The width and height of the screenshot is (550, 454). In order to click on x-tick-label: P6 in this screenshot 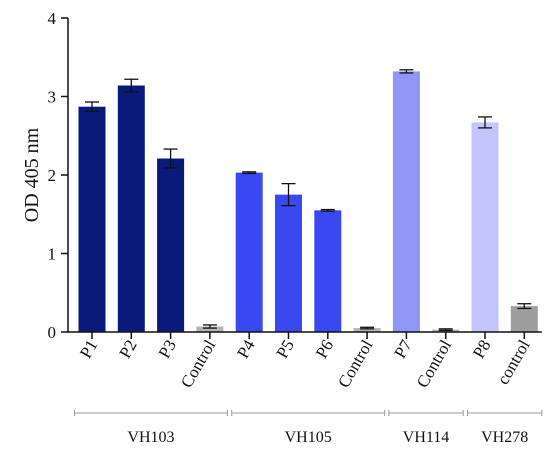, I will do `click(324, 349)`.